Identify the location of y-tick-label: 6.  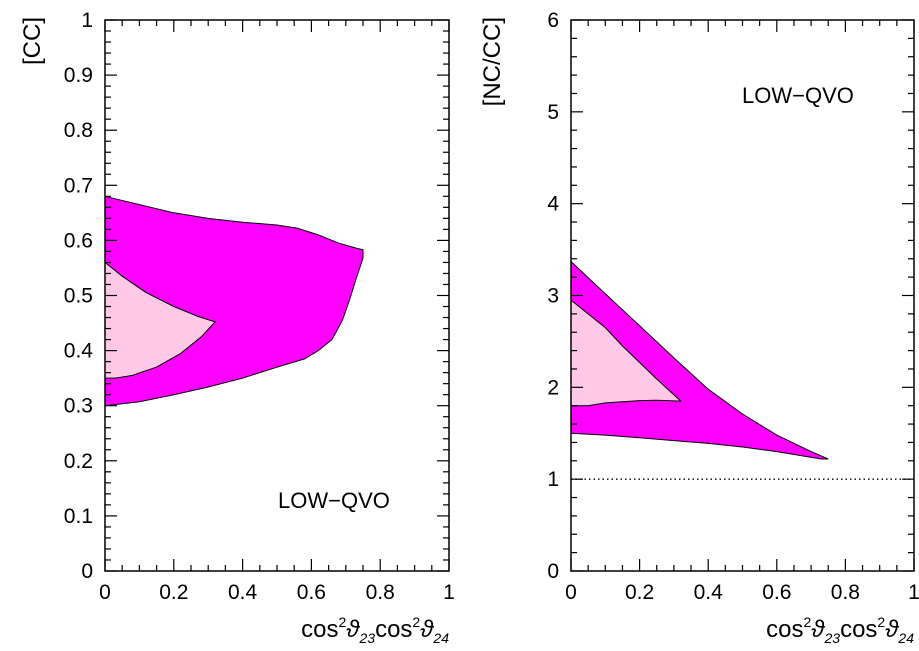
(553, 20).